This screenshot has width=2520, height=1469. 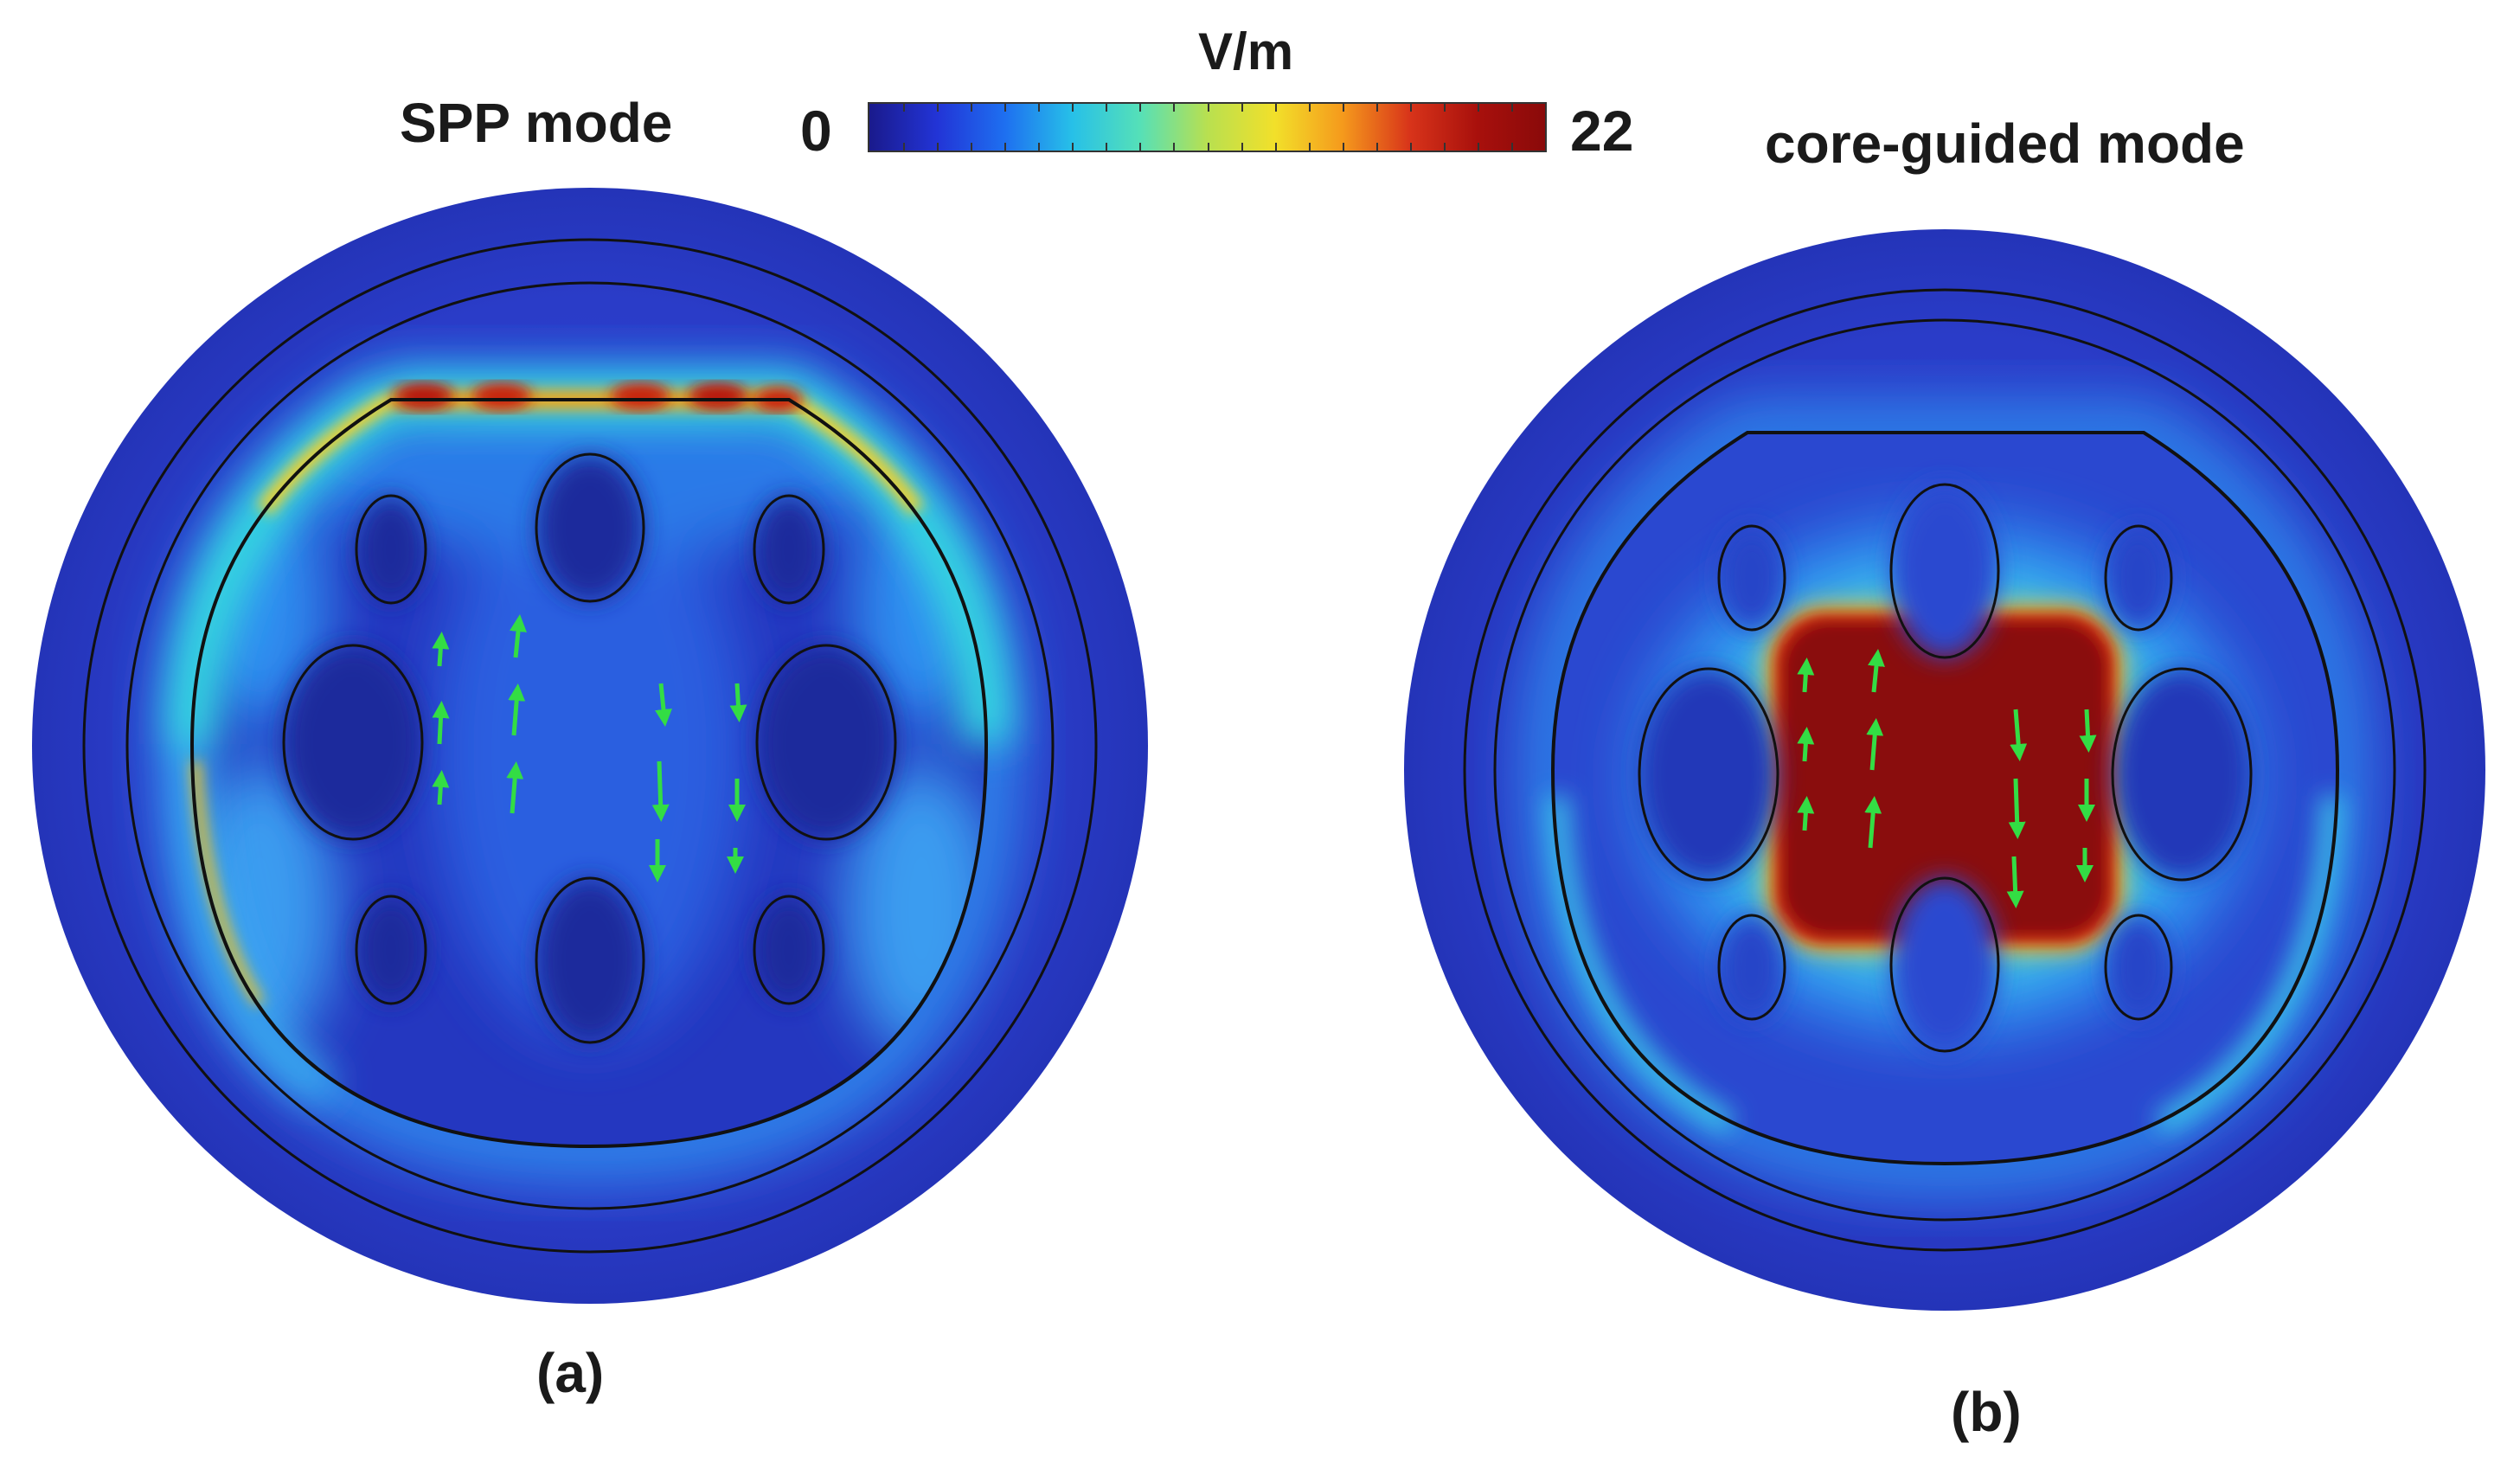 I want to click on colorbar-unit-label: V/m, so click(x=1246, y=51).